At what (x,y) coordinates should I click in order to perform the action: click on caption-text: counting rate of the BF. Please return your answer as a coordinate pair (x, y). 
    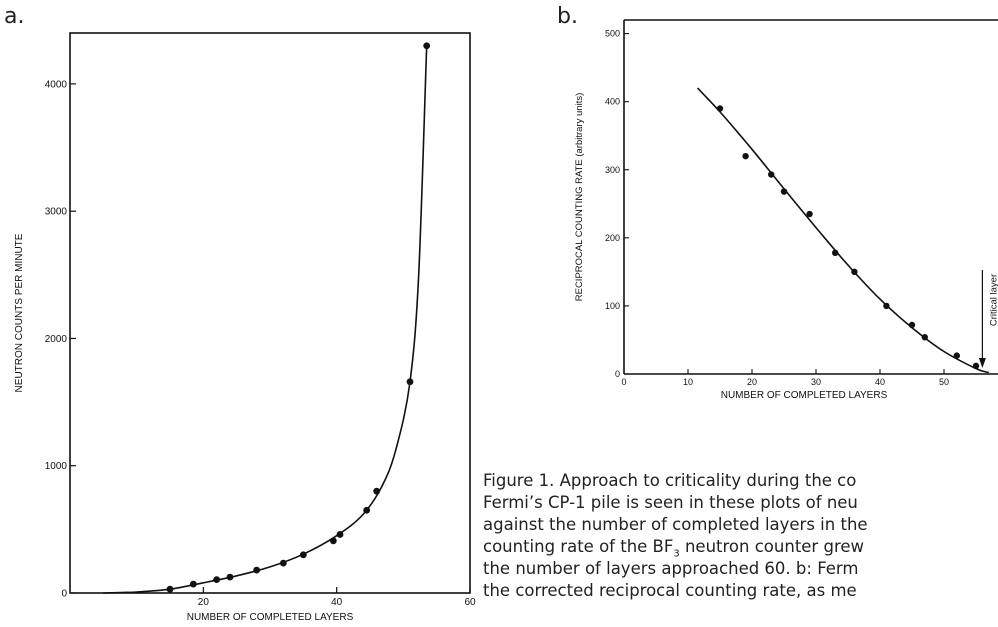
    Looking at the image, I should click on (578, 546).